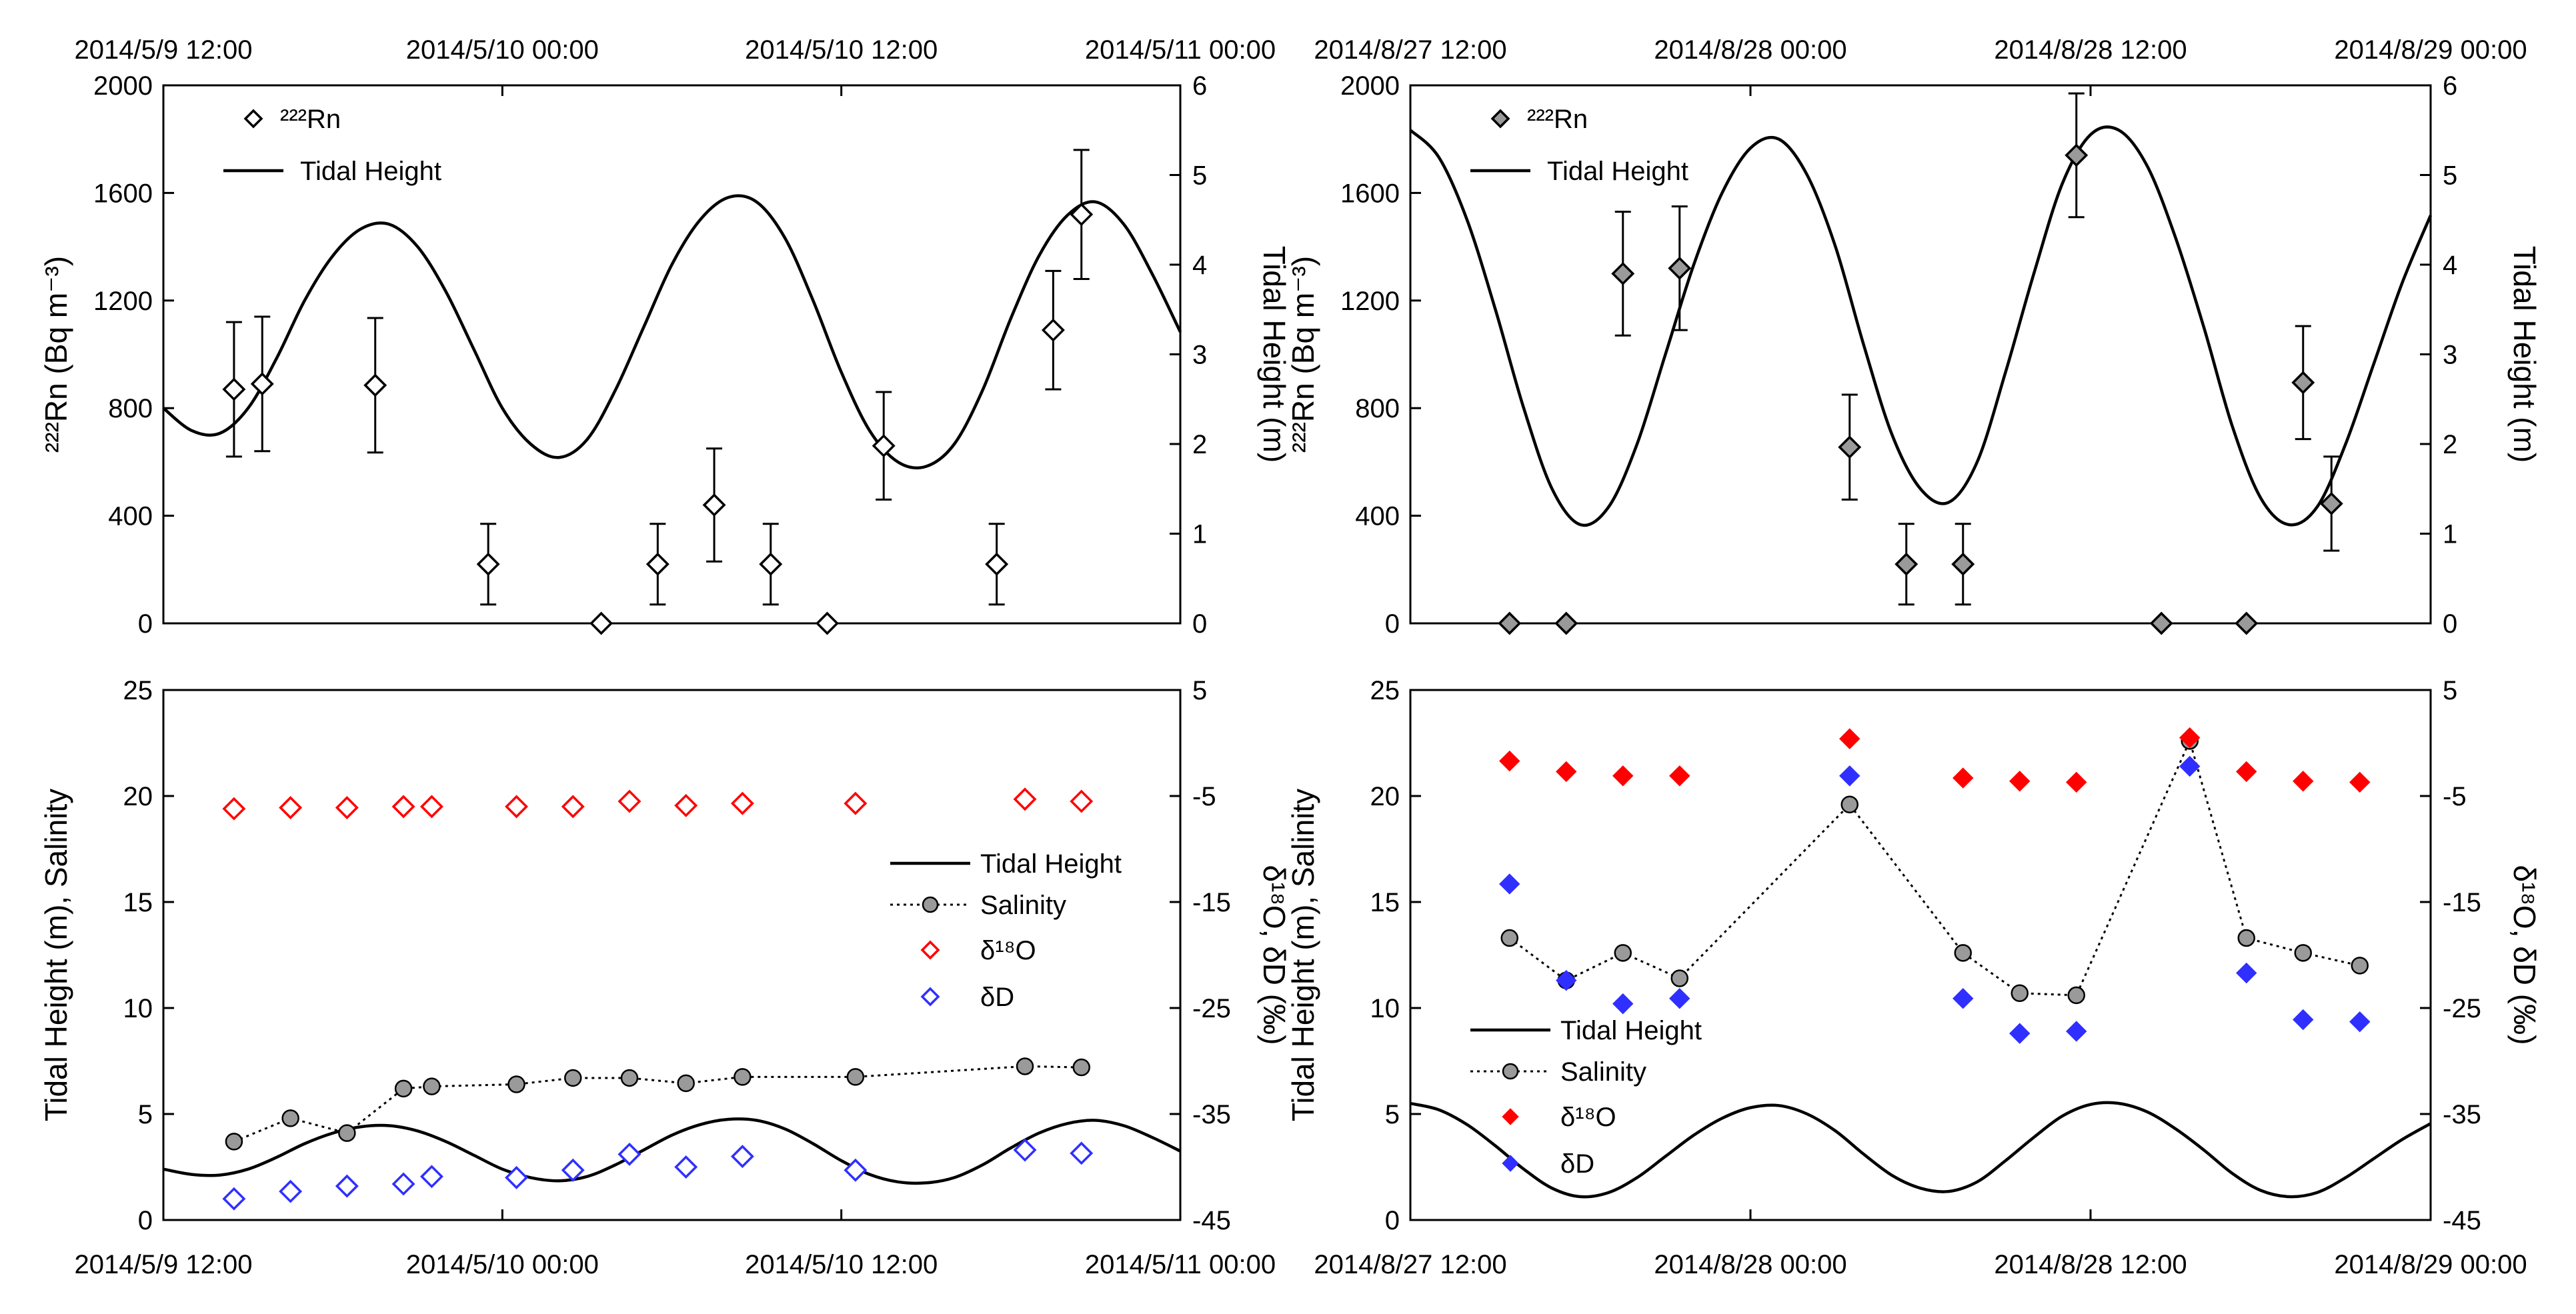  I want to click on x-tick-label: 2014/5/11 00:00, so click(1180, 50).